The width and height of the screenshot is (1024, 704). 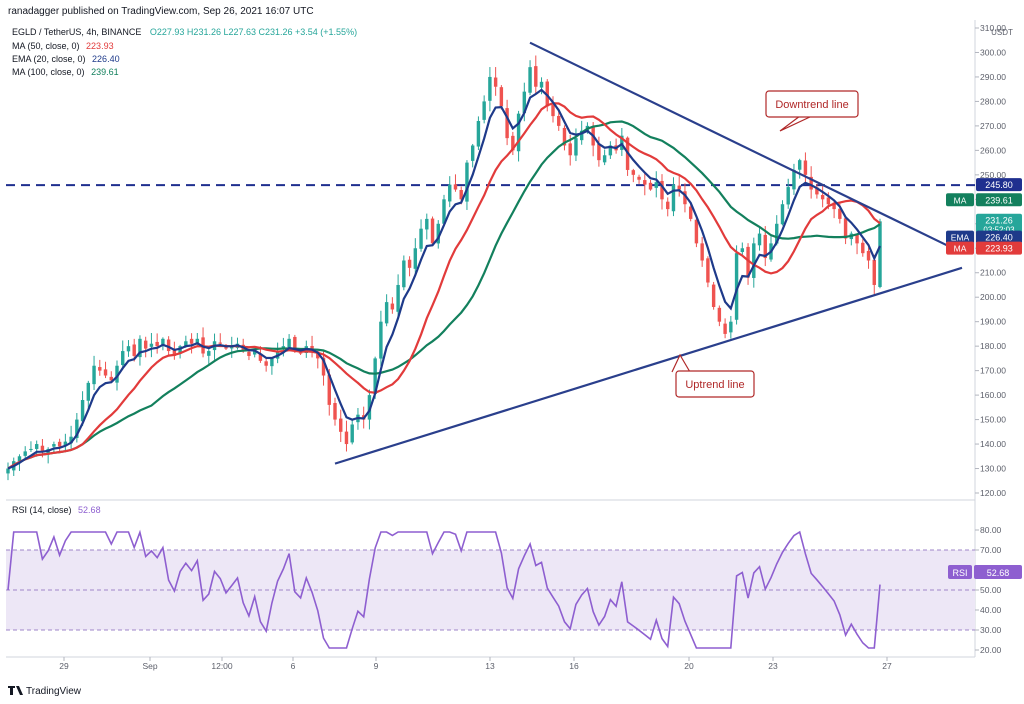 What do you see at coordinates (993, 273) in the screenshot?
I see `price-tick-label: 210.00` at bounding box center [993, 273].